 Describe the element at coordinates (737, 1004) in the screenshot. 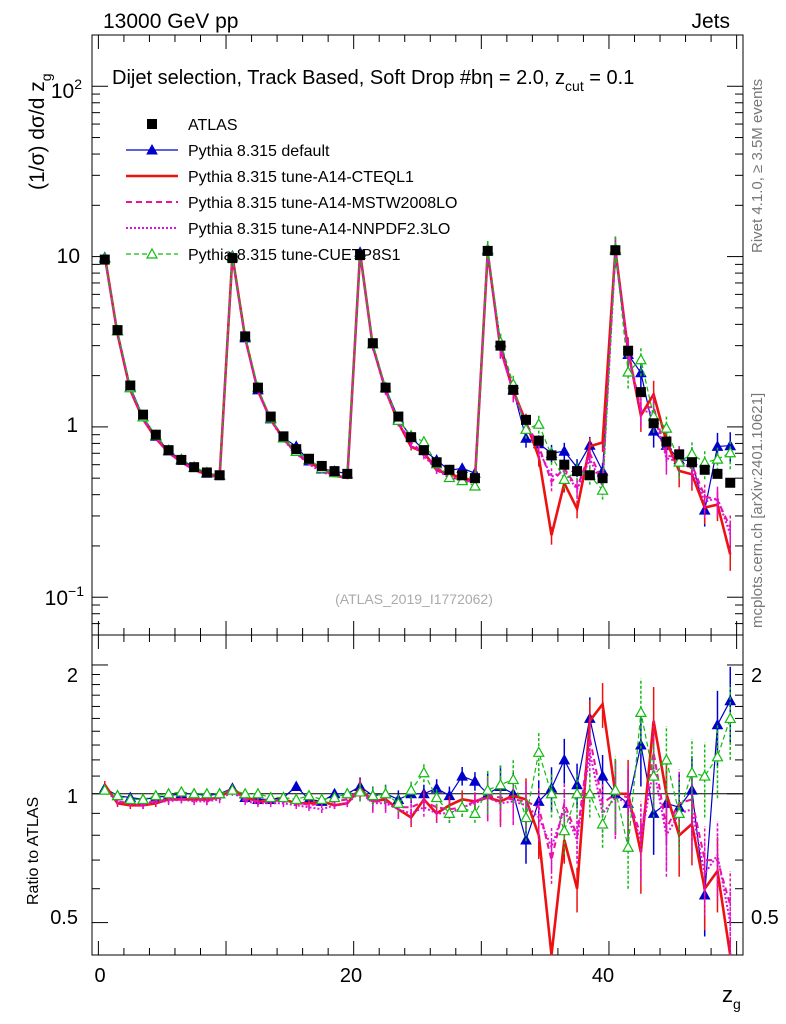

I see `xlabel-sub: g` at that location.